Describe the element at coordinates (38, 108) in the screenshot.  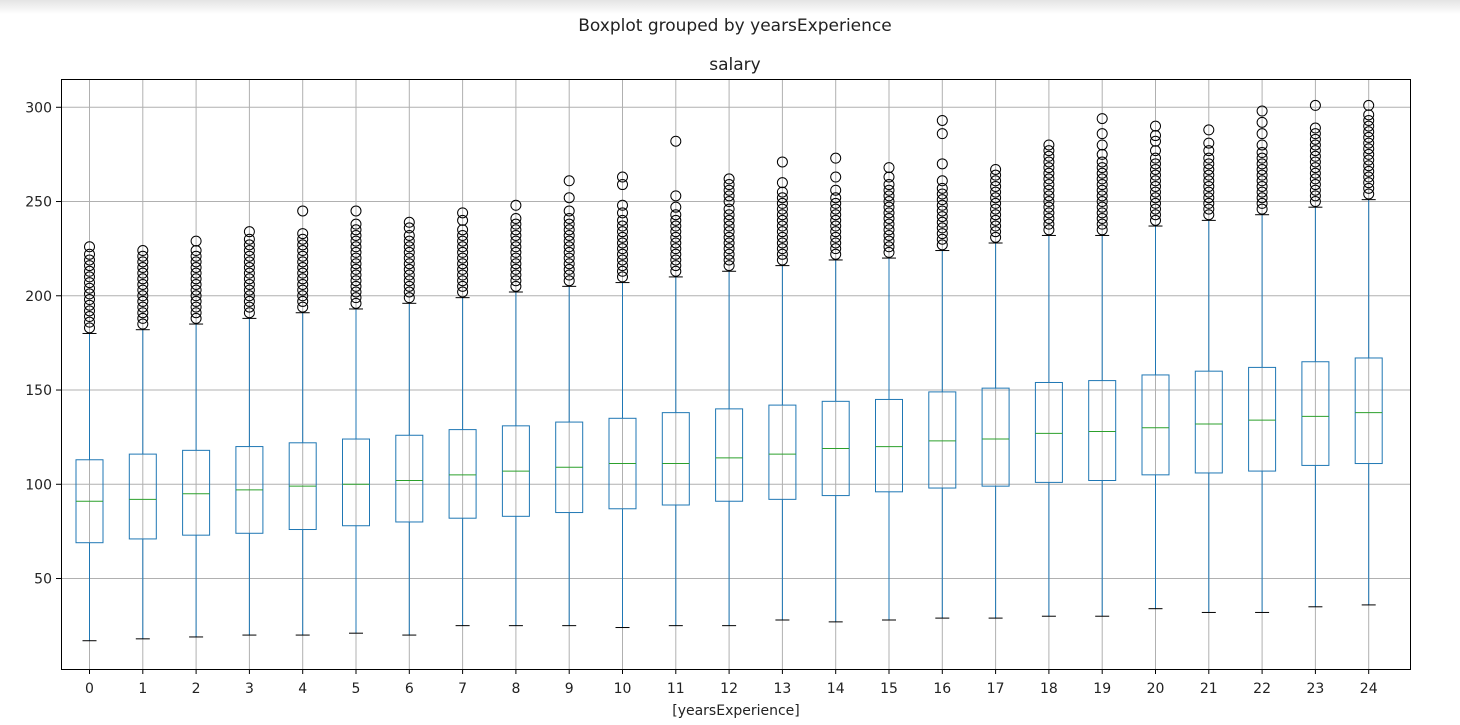
I see `y-tick-label: 300` at that location.